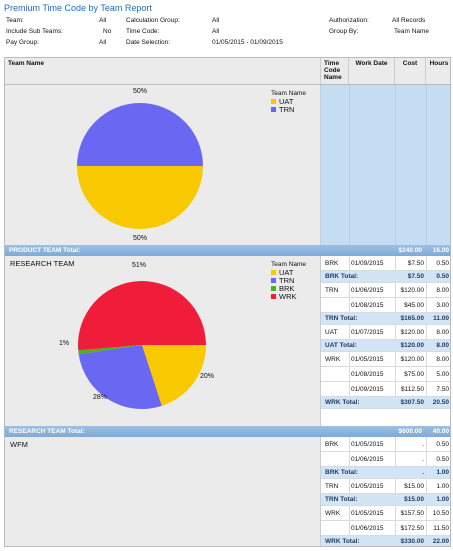  Describe the element at coordinates (367, 389) in the screenshot. I see `work-date-cell: 01/09/2015` at that location.